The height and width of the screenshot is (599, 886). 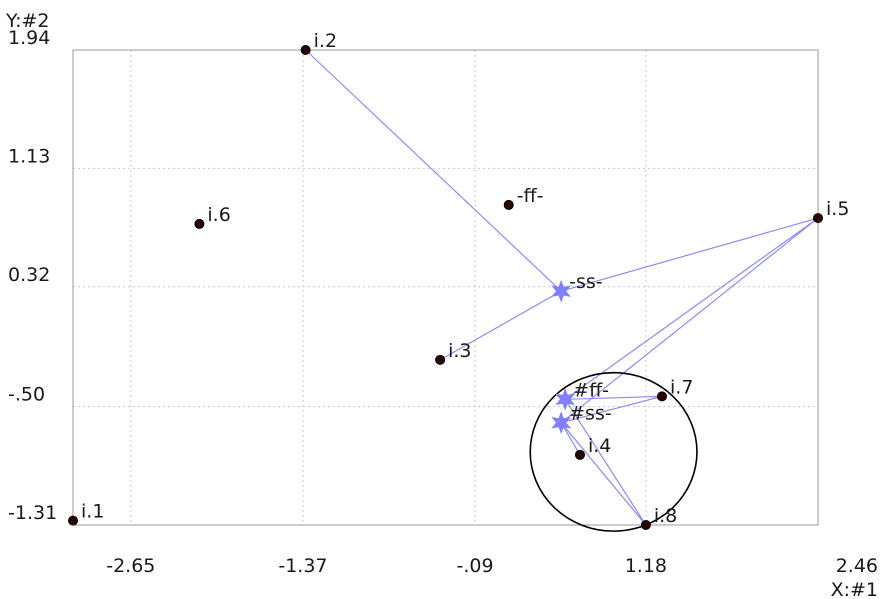 I want to click on point-label: -ff-, so click(x=530, y=196).